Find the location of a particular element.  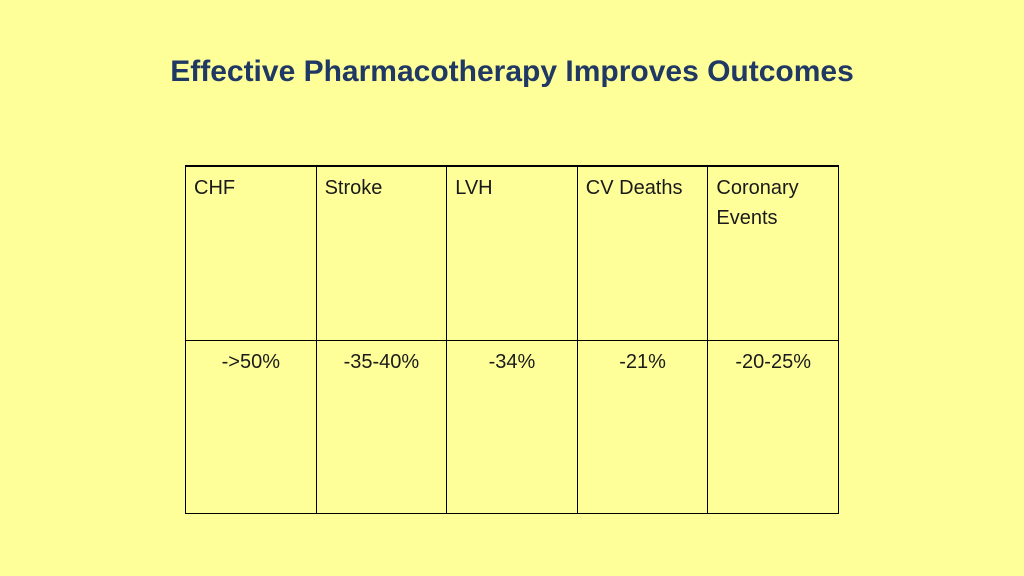

header-cell-stroke: Stroke is located at coordinates (381, 253).